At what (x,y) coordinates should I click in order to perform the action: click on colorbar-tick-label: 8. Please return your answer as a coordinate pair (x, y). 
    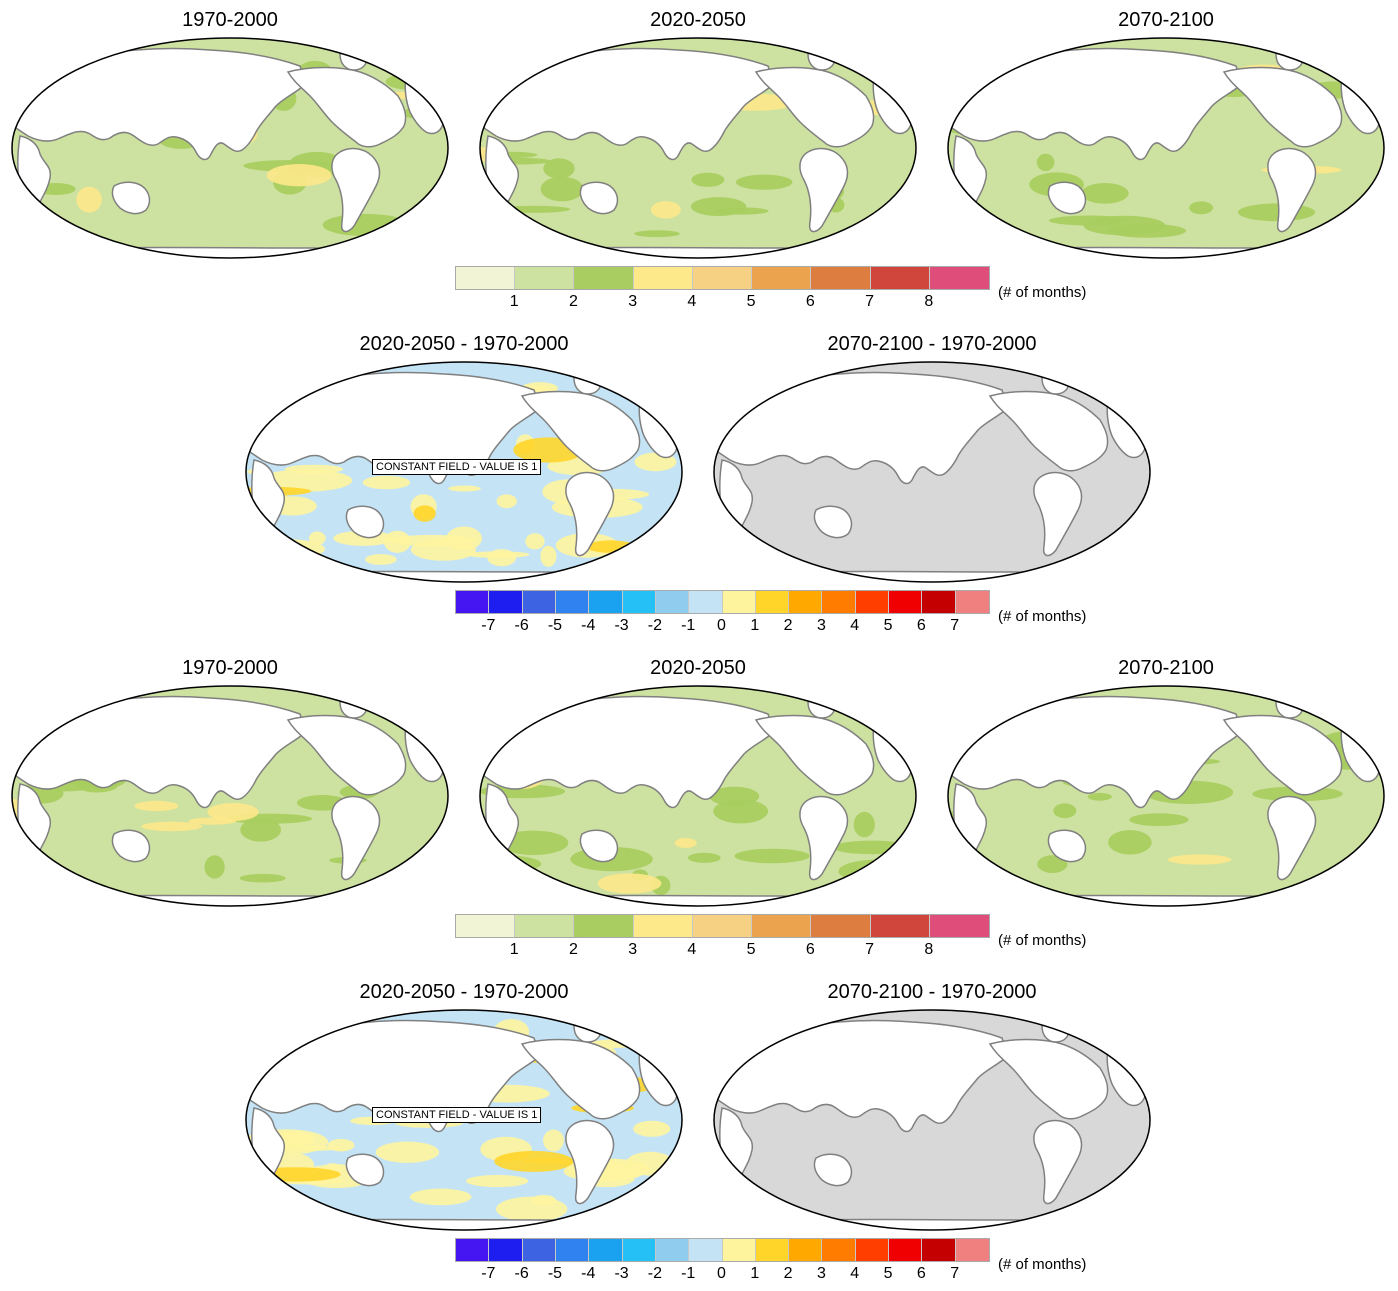
    Looking at the image, I should click on (929, 301).